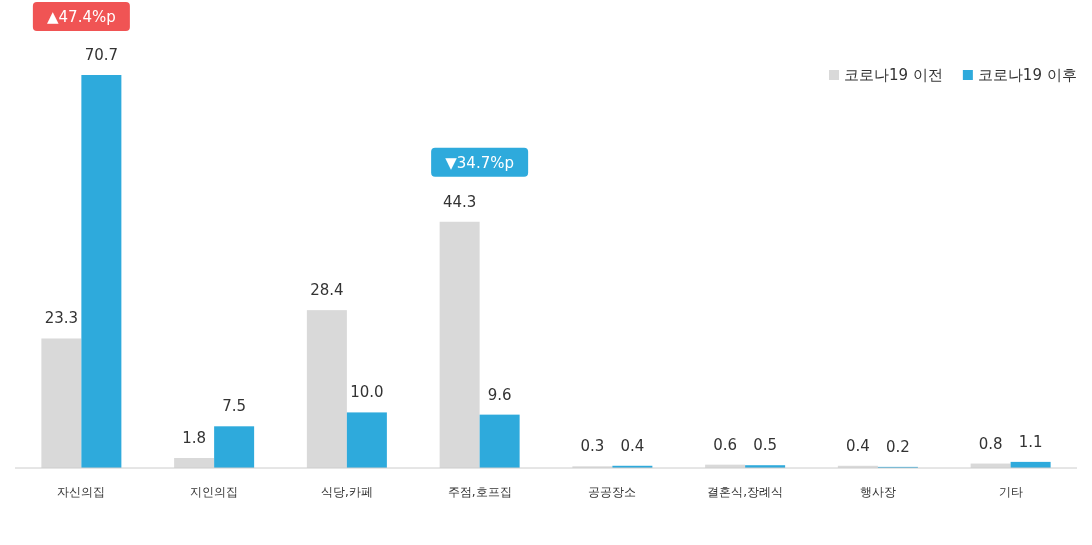  Describe the element at coordinates (479, 162) in the screenshot. I see `annotation: ▼34.7%p` at that location.